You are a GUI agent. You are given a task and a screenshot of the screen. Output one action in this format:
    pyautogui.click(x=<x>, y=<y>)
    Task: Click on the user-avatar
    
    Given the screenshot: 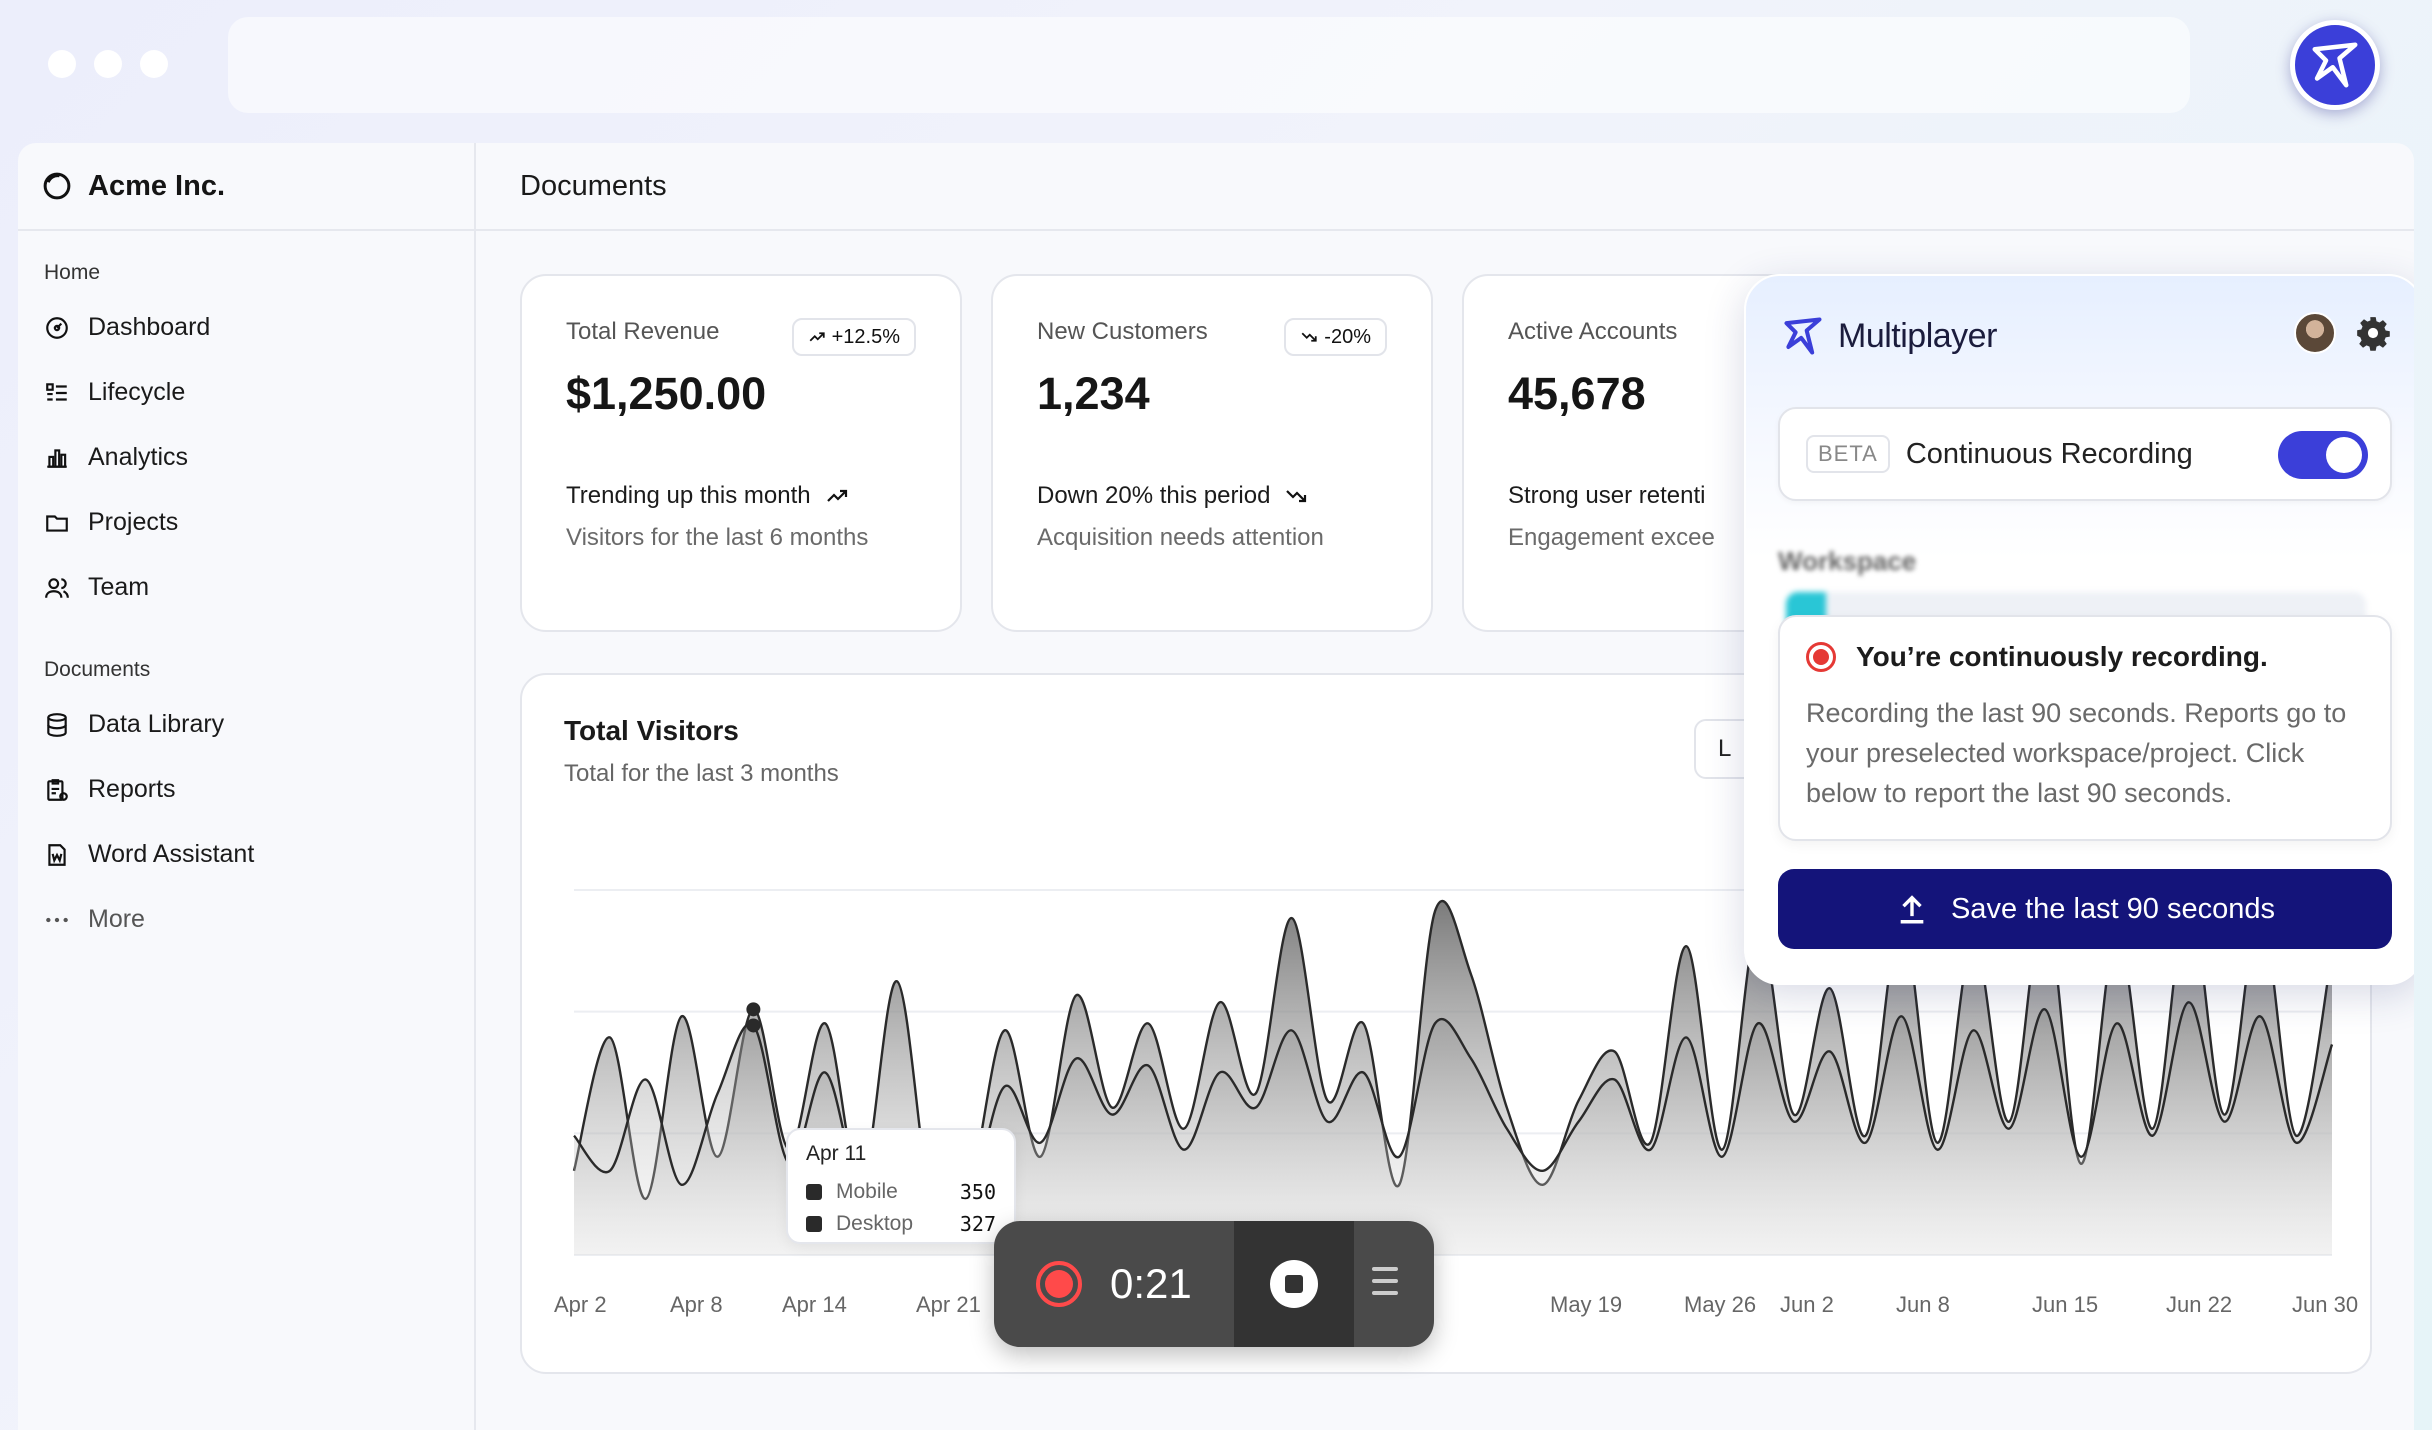 What is the action you would take?
    pyautogui.click(x=2315, y=333)
    